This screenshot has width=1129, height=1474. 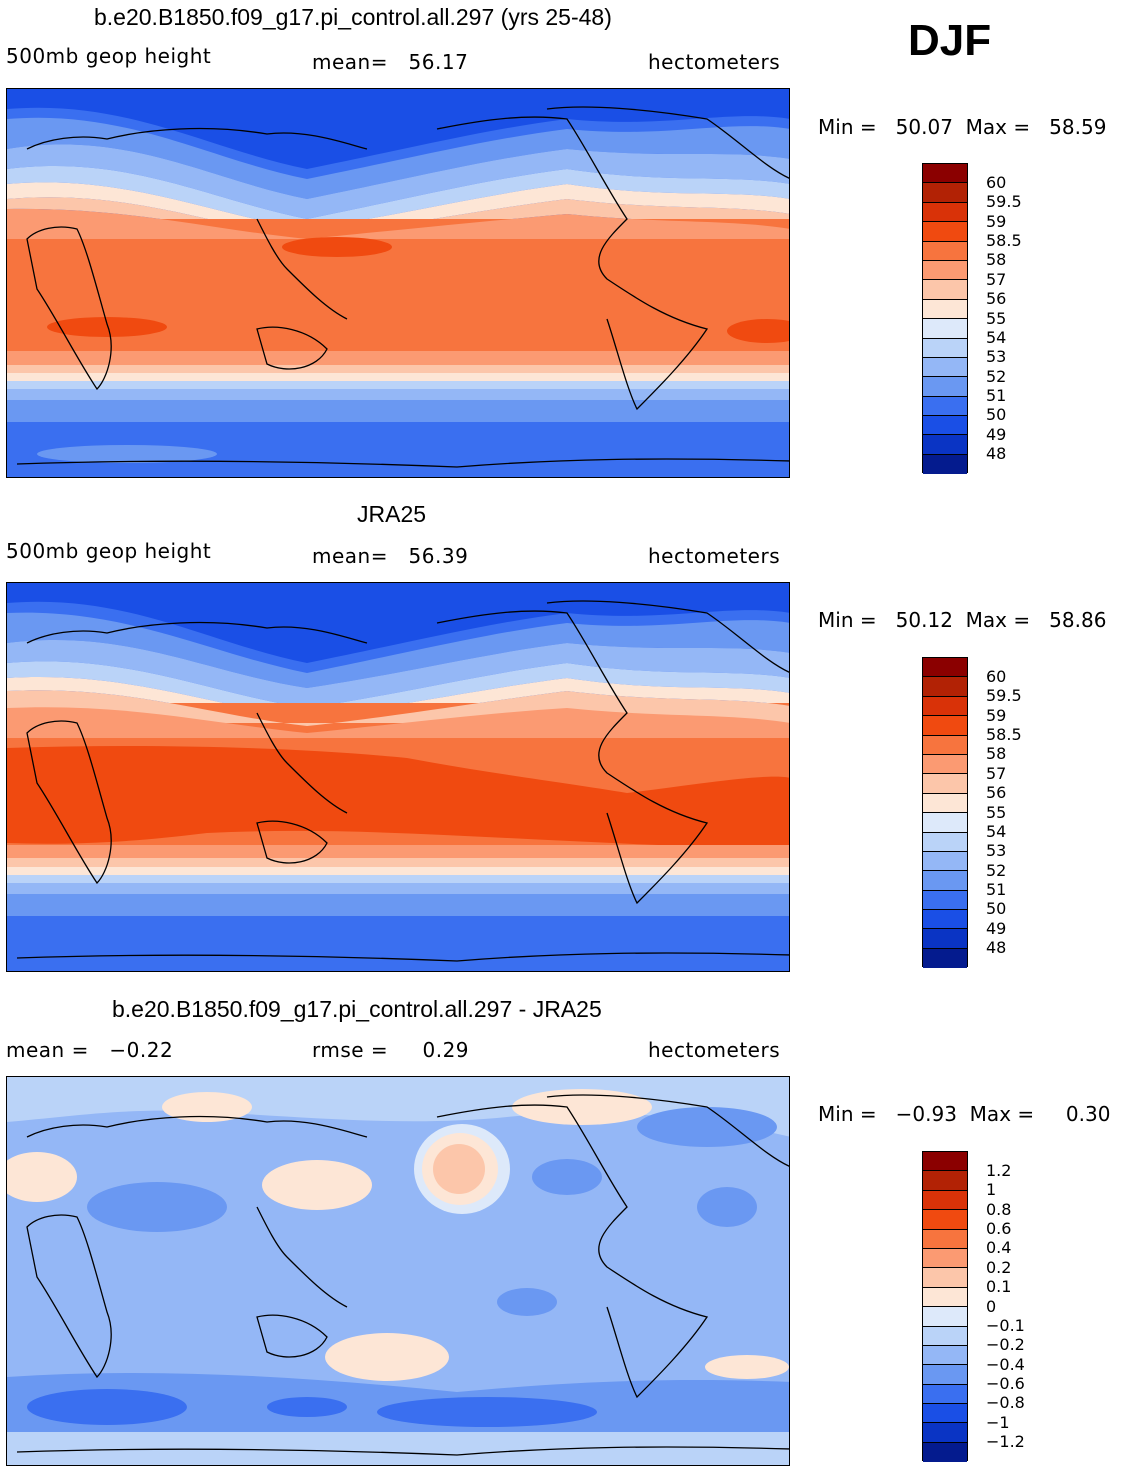 I want to click on panel2-colorbar-label: 54, so click(x=996, y=831).